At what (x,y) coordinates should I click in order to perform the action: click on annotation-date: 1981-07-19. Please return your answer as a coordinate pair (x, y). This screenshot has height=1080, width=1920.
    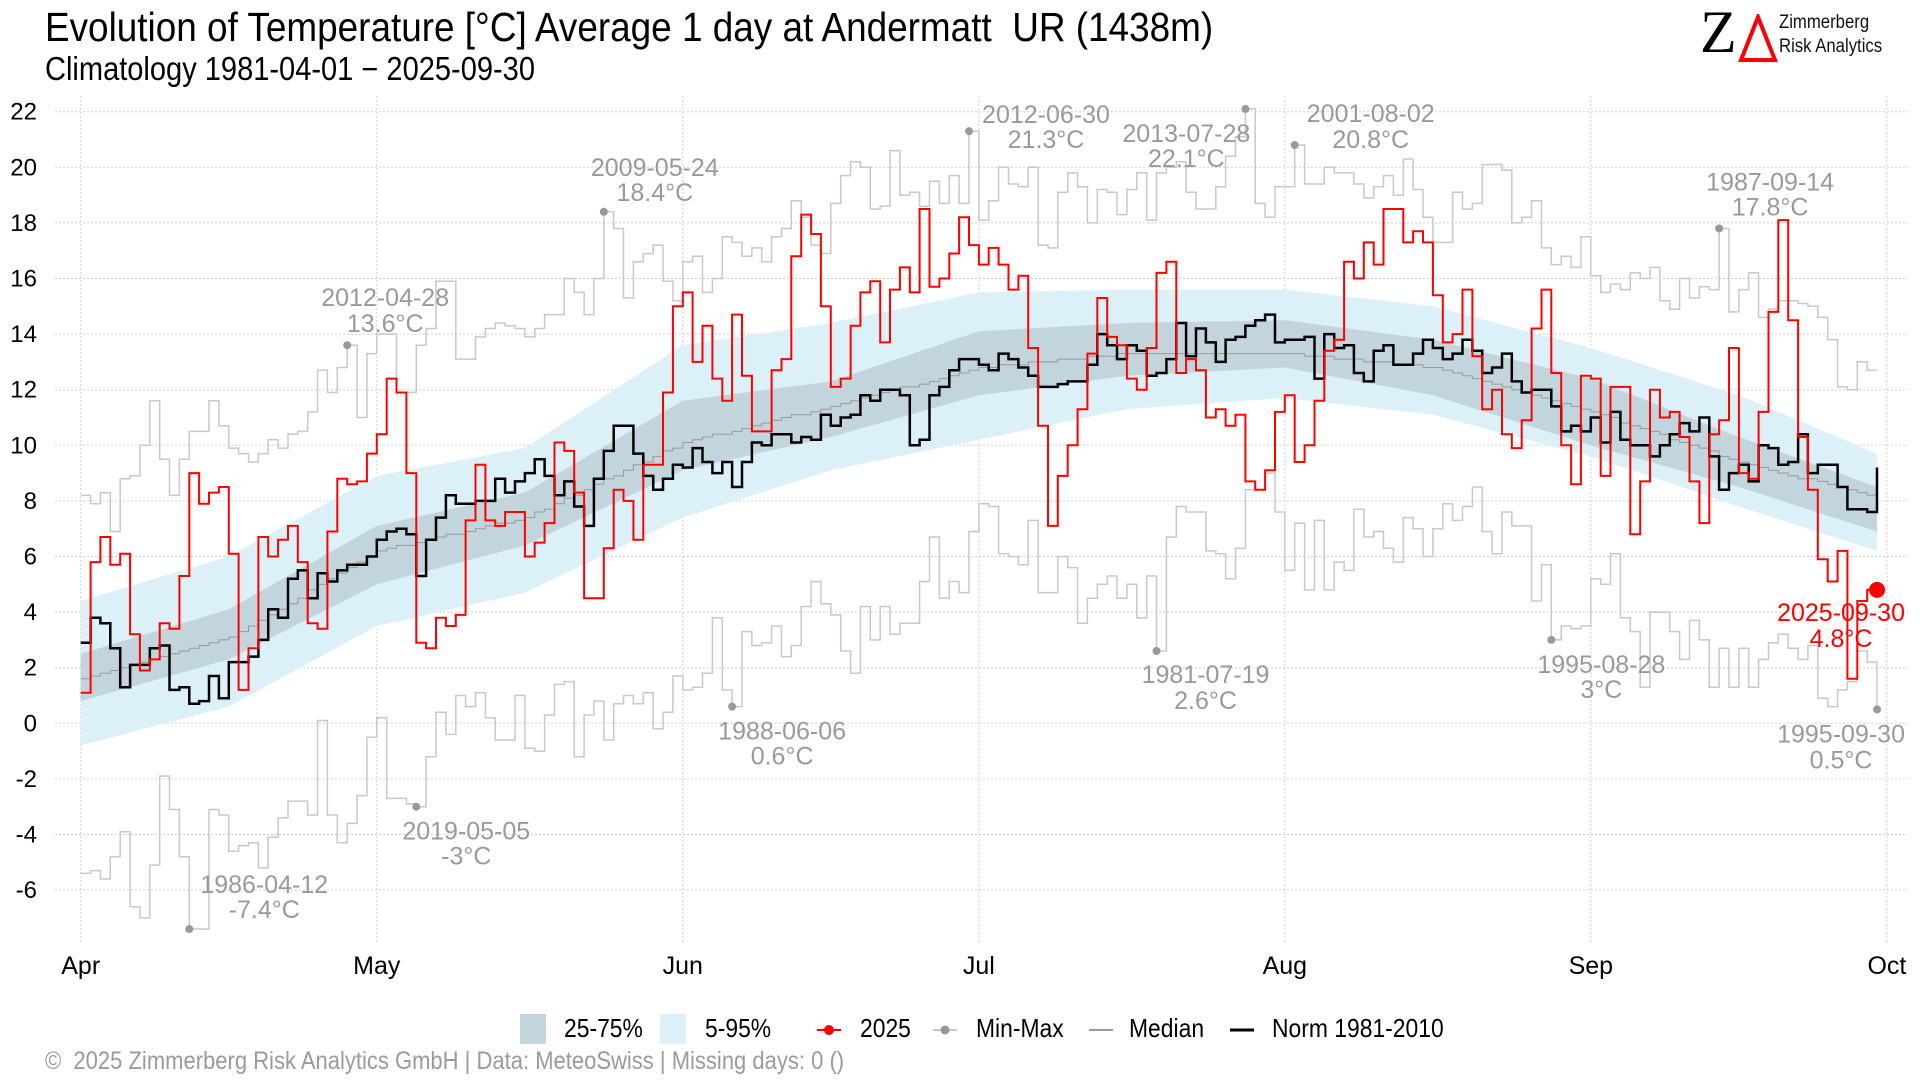
    Looking at the image, I should click on (1206, 675).